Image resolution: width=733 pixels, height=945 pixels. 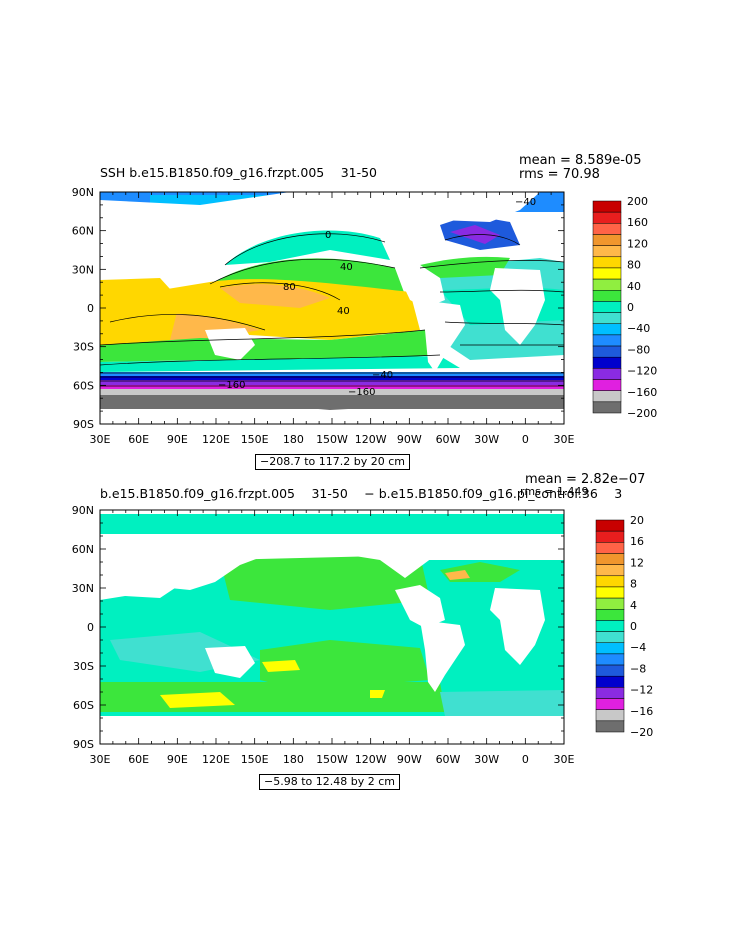 I want to click on colorbar-label: 20, so click(x=637, y=520).